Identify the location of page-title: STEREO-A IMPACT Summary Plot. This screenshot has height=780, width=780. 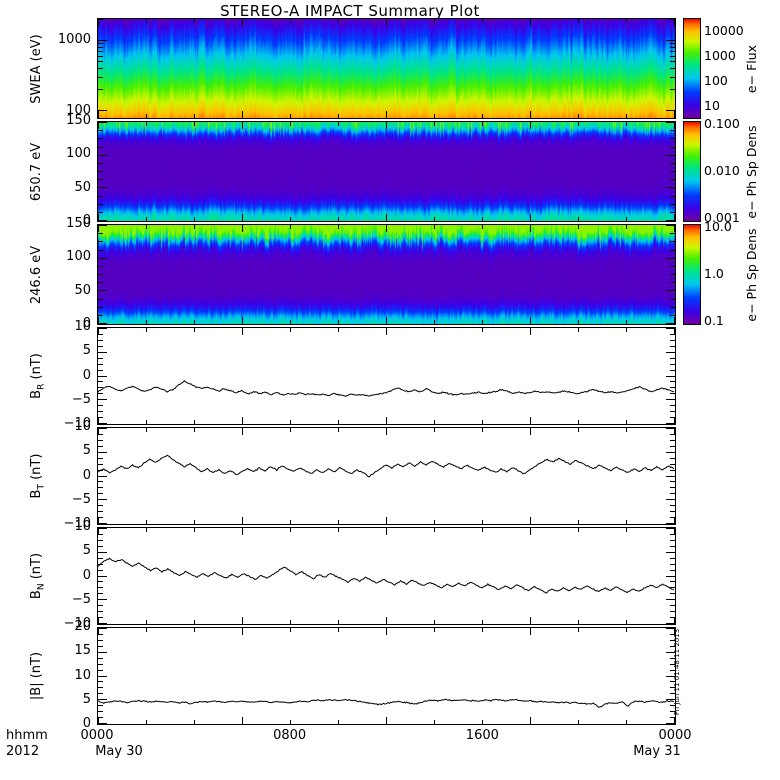
(350, 11).